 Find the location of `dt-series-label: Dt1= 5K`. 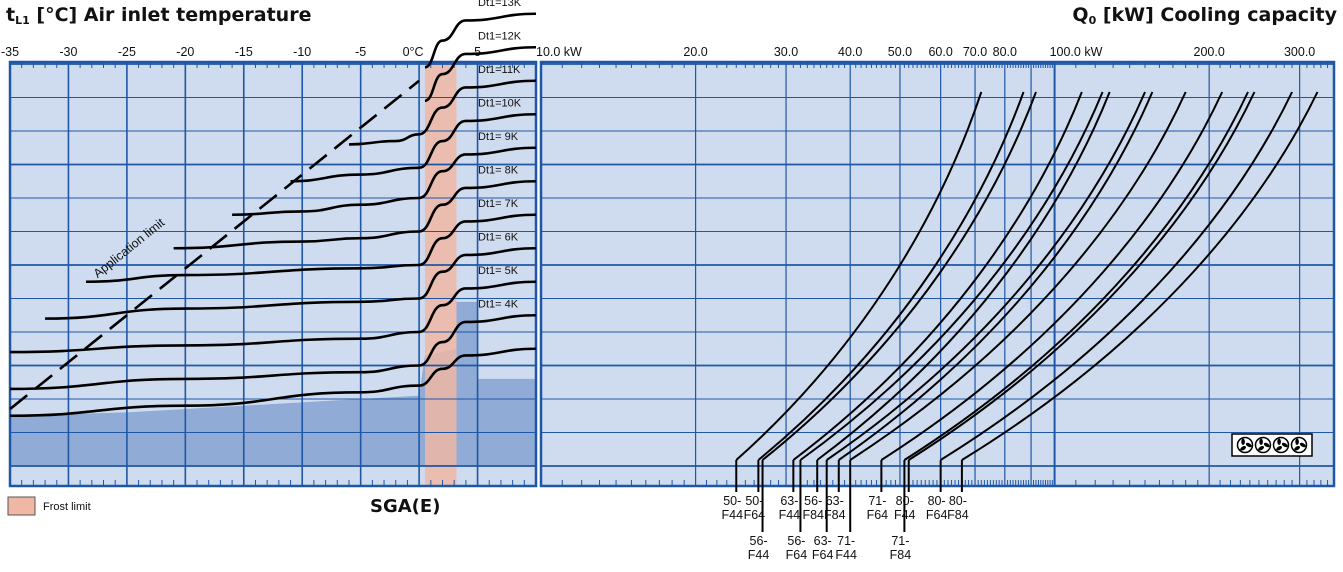

dt-series-label: Dt1= 5K is located at coordinates (498, 271).